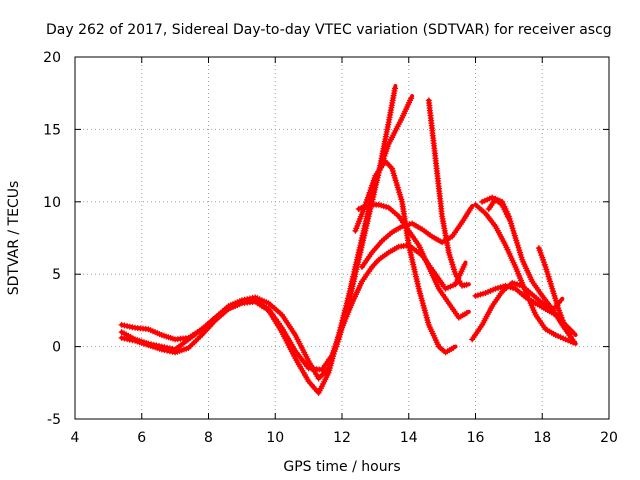 This screenshot has width=640, height=480. What do you see at coordinates (476, 438) in the screenshot?
I see `x-tick-label: 16` at bounding box center [476, 438].